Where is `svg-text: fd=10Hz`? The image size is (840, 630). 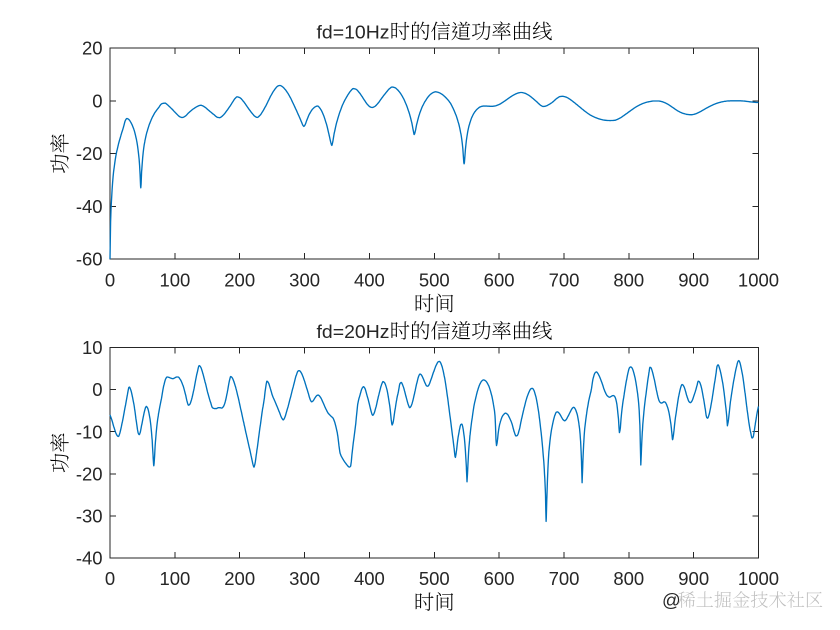
svg-text: fd=10Hz is located at coordinates (353, 32).